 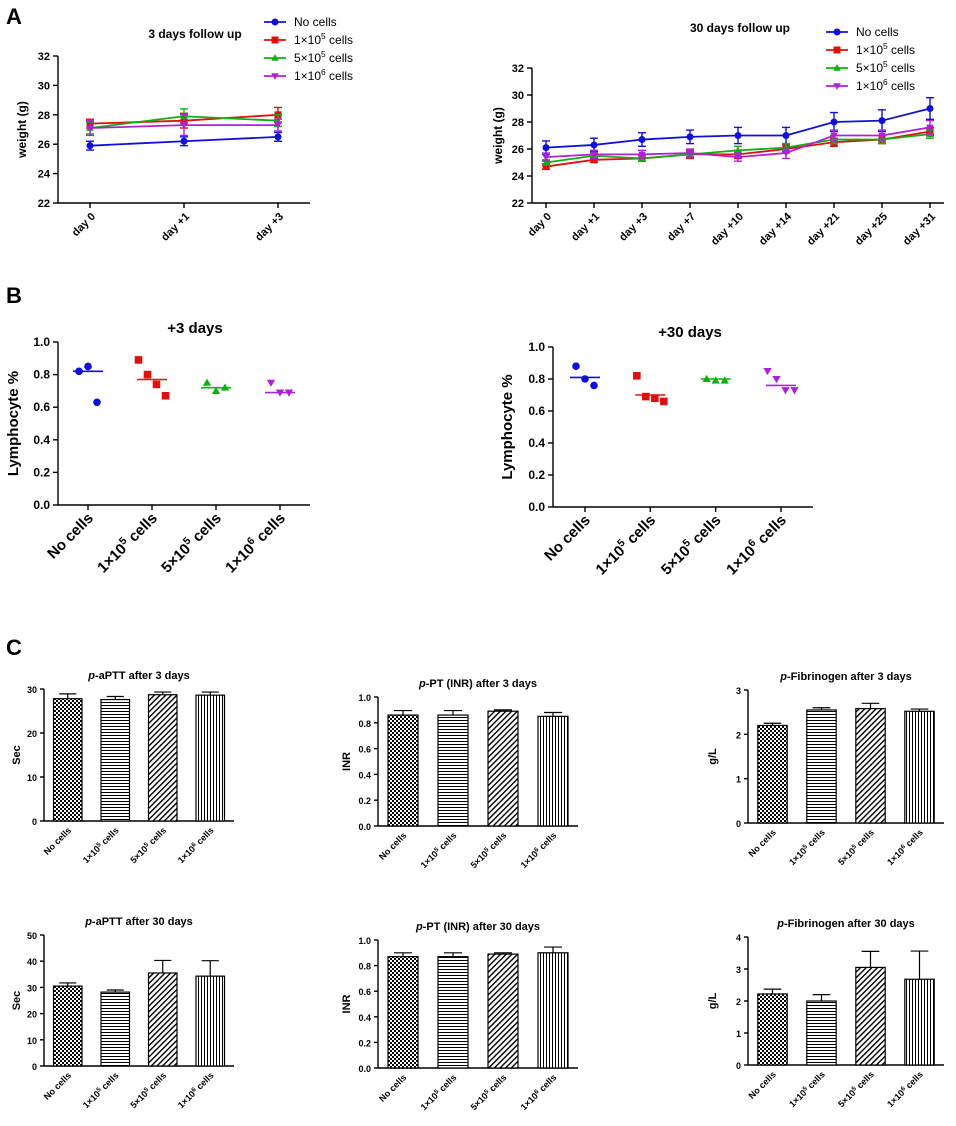 What do you see at coordinates (885, 49) in the screenshot?
I see `legend-label: 1×105 cells` at bounding box center [885, 49].